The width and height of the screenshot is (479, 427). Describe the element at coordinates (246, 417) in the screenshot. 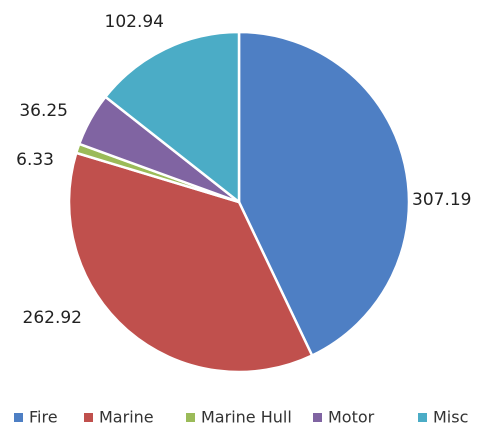

I see `legend-label: Marine Hull` at that location.